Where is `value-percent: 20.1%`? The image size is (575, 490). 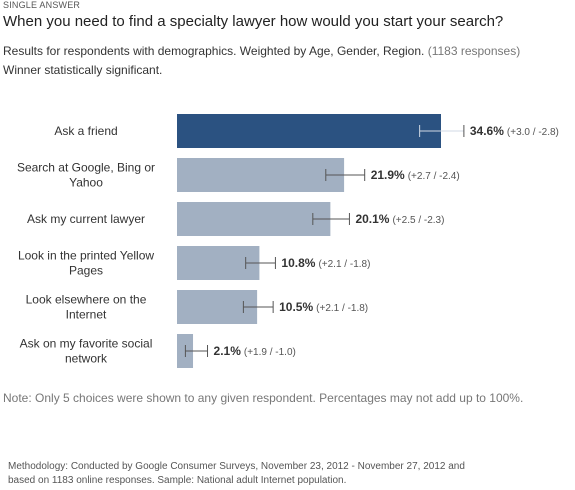 value-percent: 20.1% is located at coordinates (372, 219).